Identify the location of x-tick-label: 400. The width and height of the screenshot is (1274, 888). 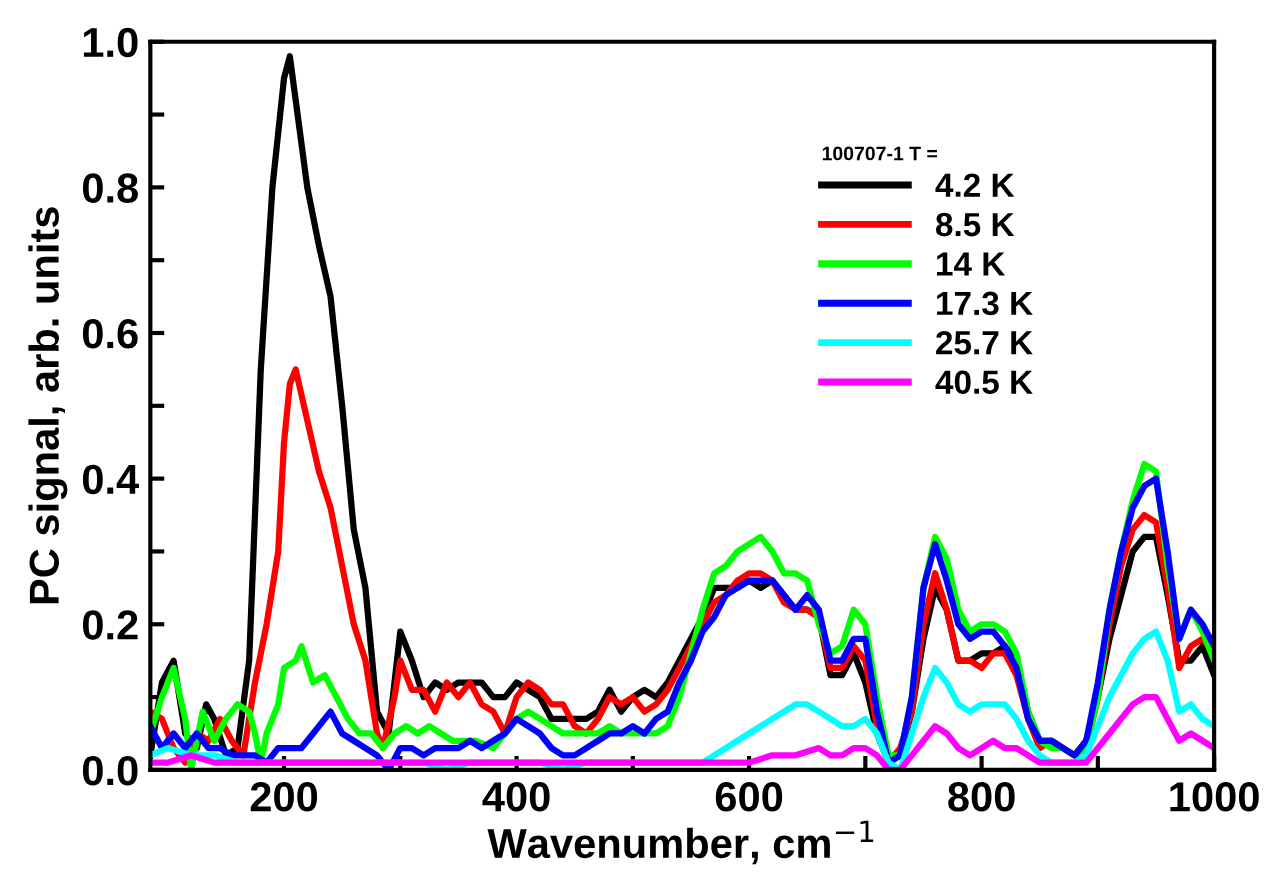
(516, 797).